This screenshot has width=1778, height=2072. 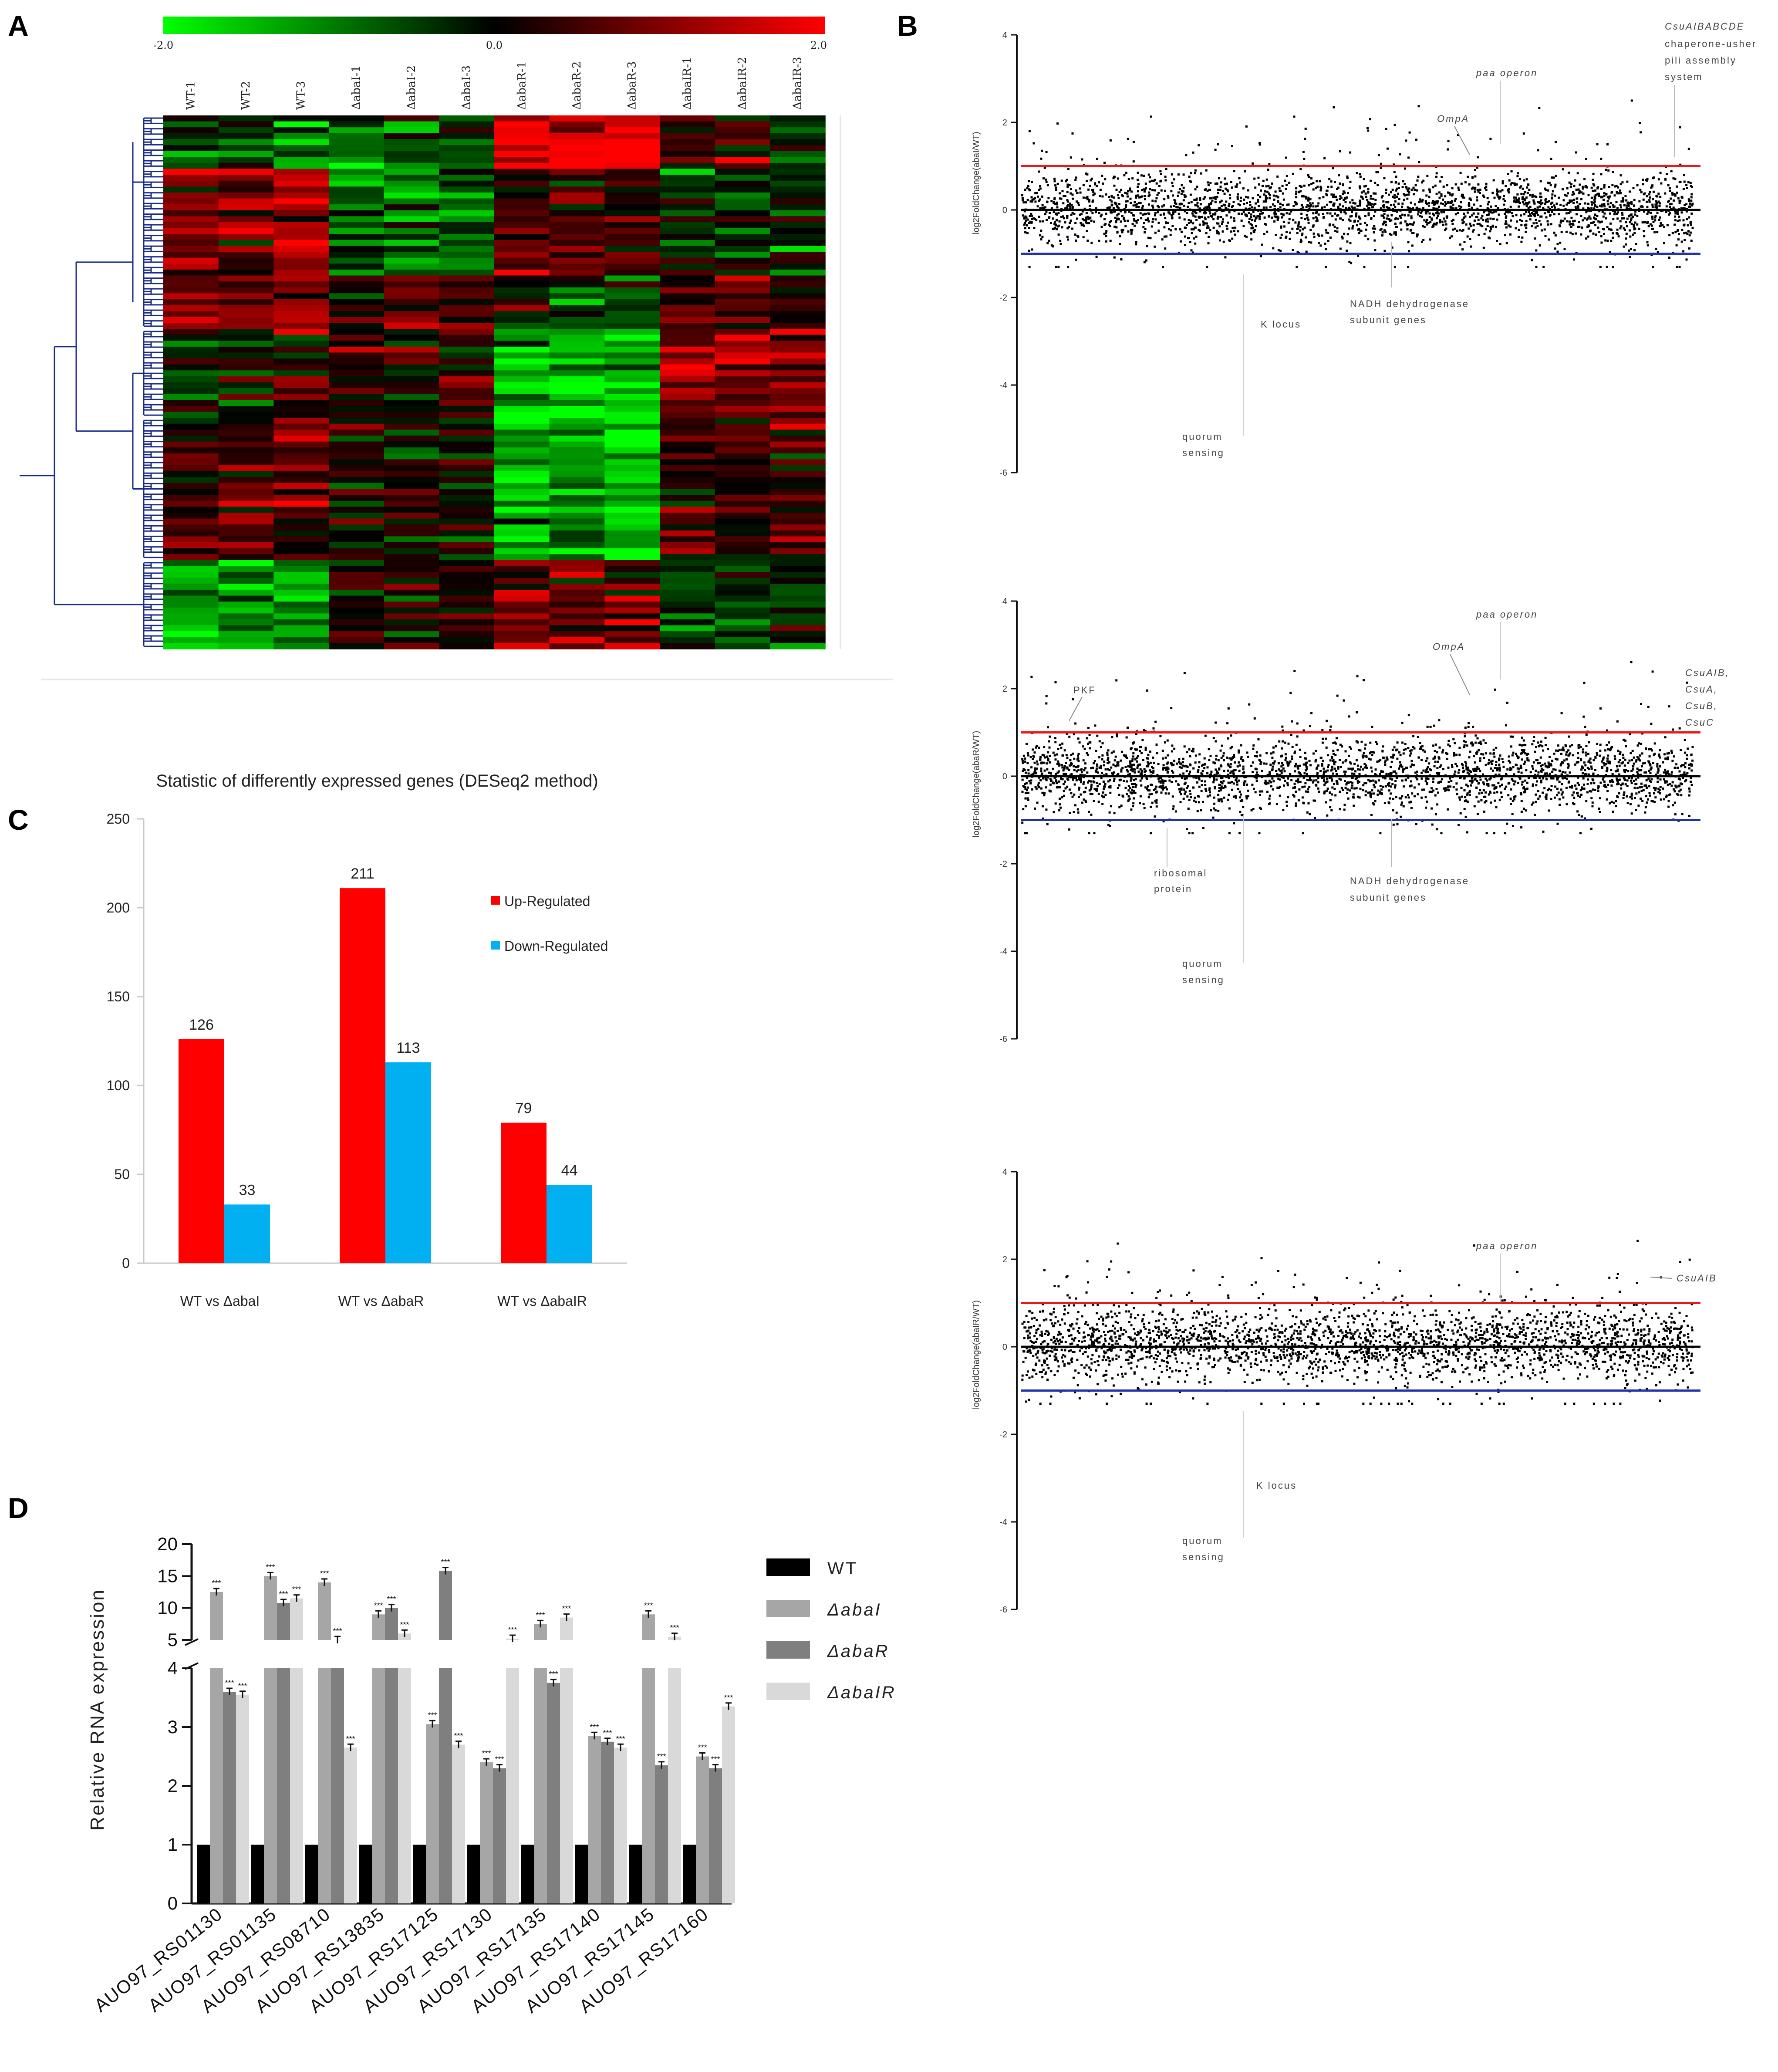 What do you see at coordinates (1004, 776) in the screenshot?
I see `scatter-ytick-label: 0` at bounding box center [1004, 776].